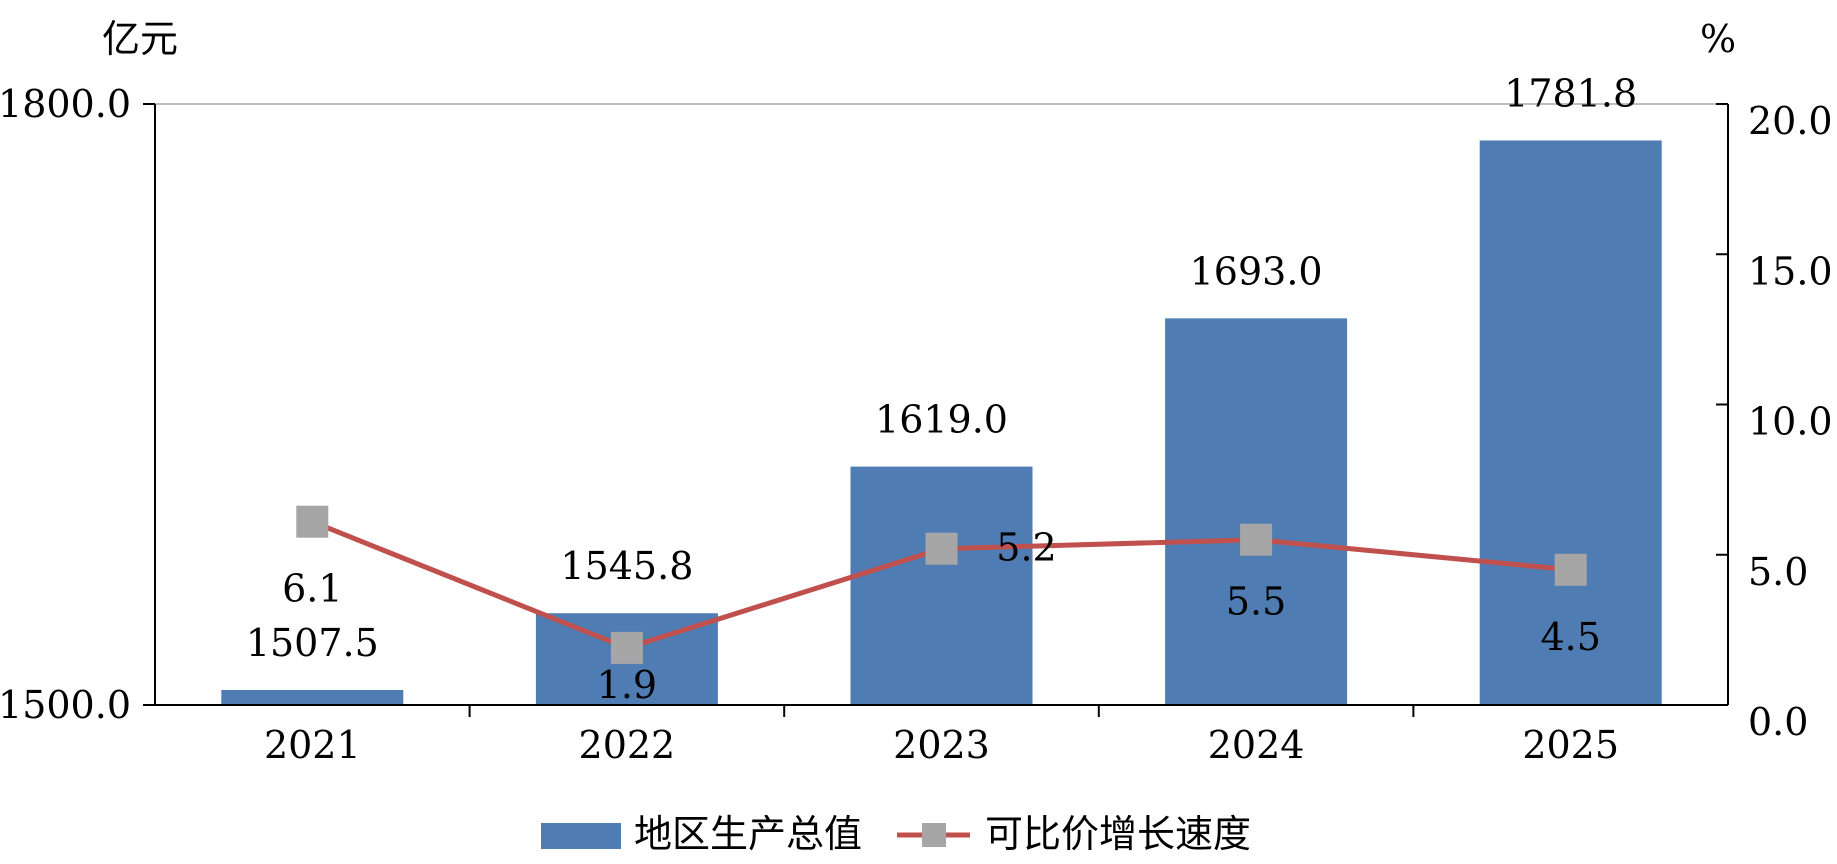 The width and height of the screenshot is (1837, 864). Describe the element at coordinates (748, 834) in the screenshot. I see `legend-bar-label: 地区生产总值` at that location.